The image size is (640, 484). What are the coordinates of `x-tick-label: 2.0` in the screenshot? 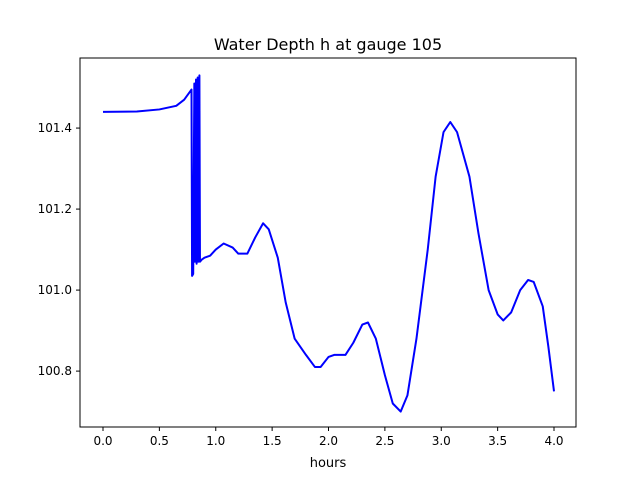 It's located at (328, 441).